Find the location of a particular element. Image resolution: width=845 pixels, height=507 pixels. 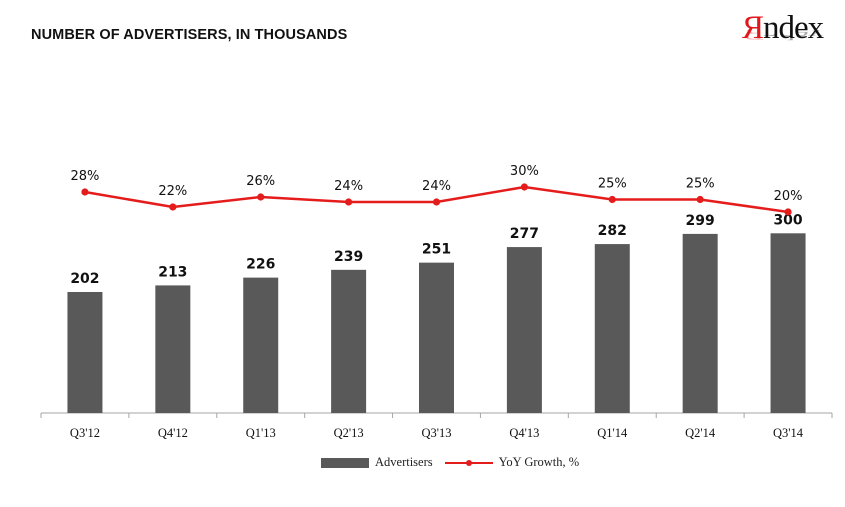

bar-value-label: 239 is located at coordinates (348, 257).